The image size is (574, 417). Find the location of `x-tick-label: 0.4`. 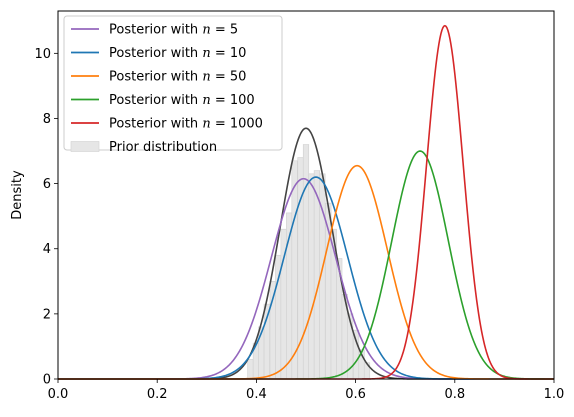

x-tick-label: 0.4 is located at coordinates (256, 394).